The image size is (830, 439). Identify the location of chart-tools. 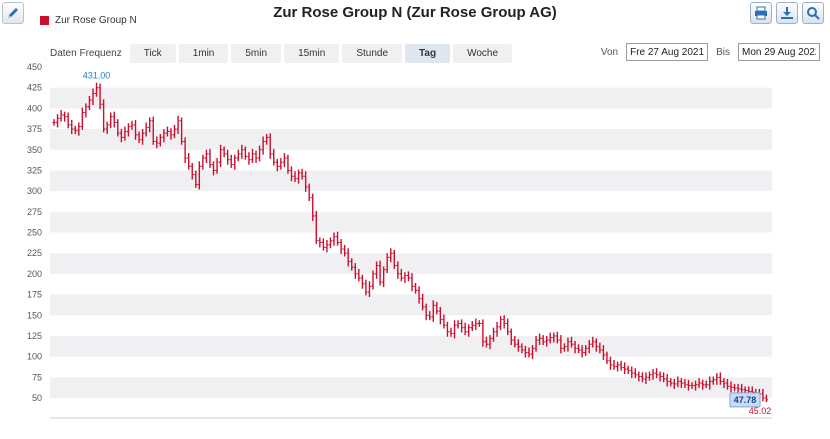
(787, 13).